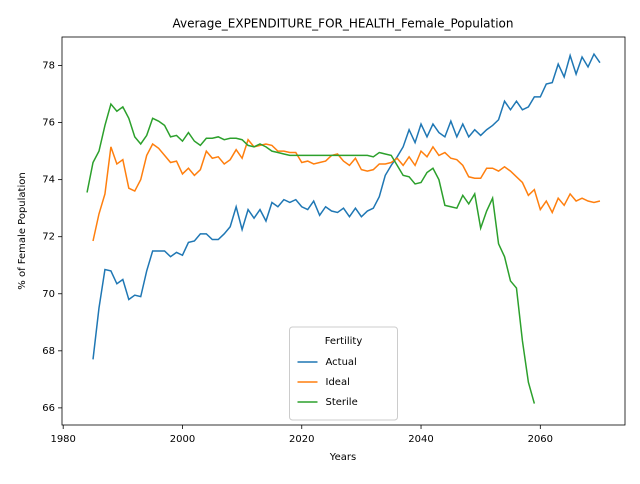  Describe the element at coordinates (48, 123) in the screenshot. I see `y-tick-label: 76` at that location.